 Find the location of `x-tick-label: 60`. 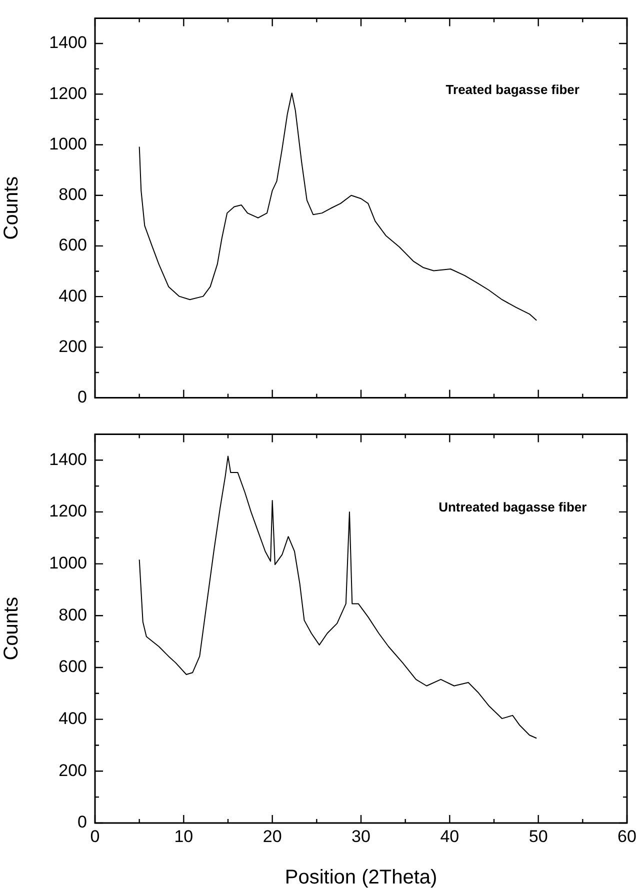

x-tick-label: 60 is located at coordinates (627, 836).